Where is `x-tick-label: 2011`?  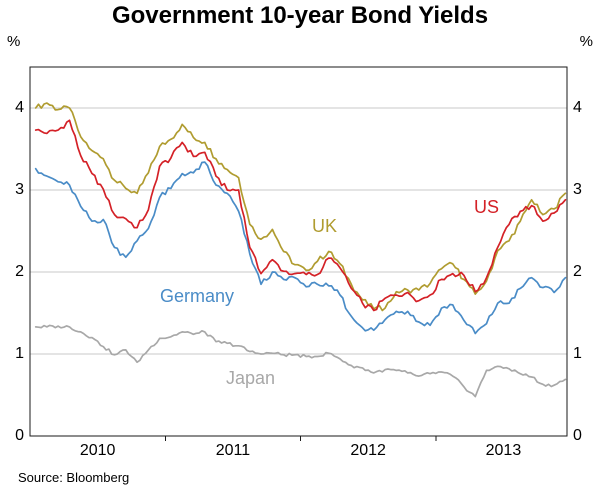
x-tick-label: 2011 is located at coordinates (233, 450).